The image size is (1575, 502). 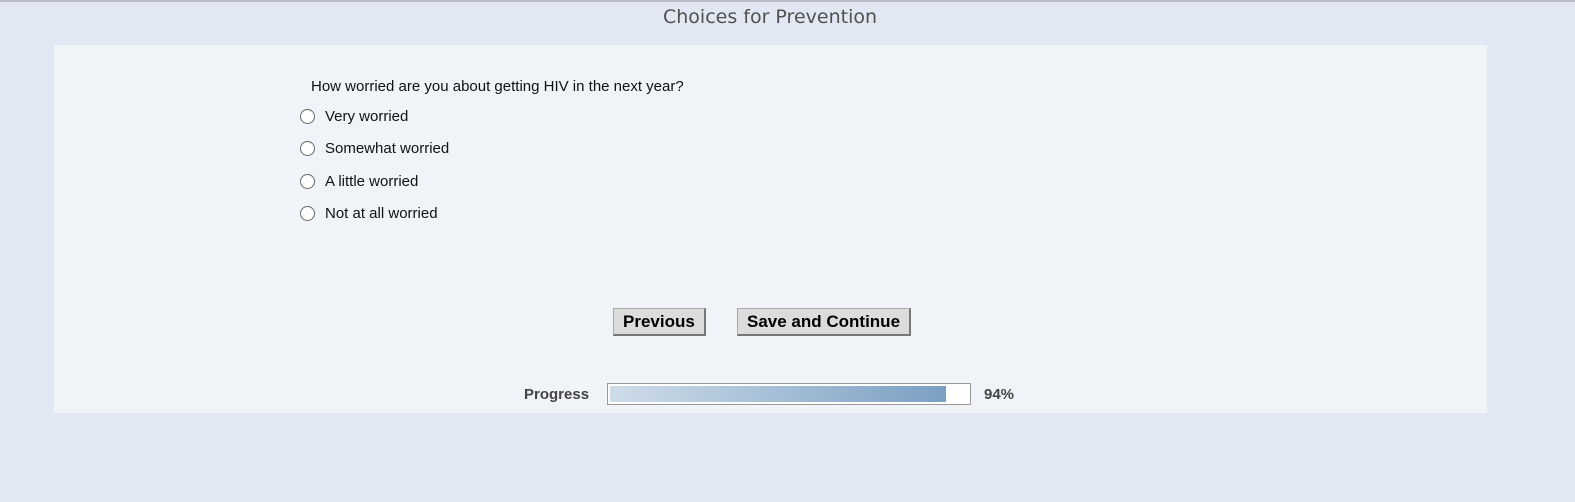 I want to click on option-label: Very worried, so click(x=367, y=116).